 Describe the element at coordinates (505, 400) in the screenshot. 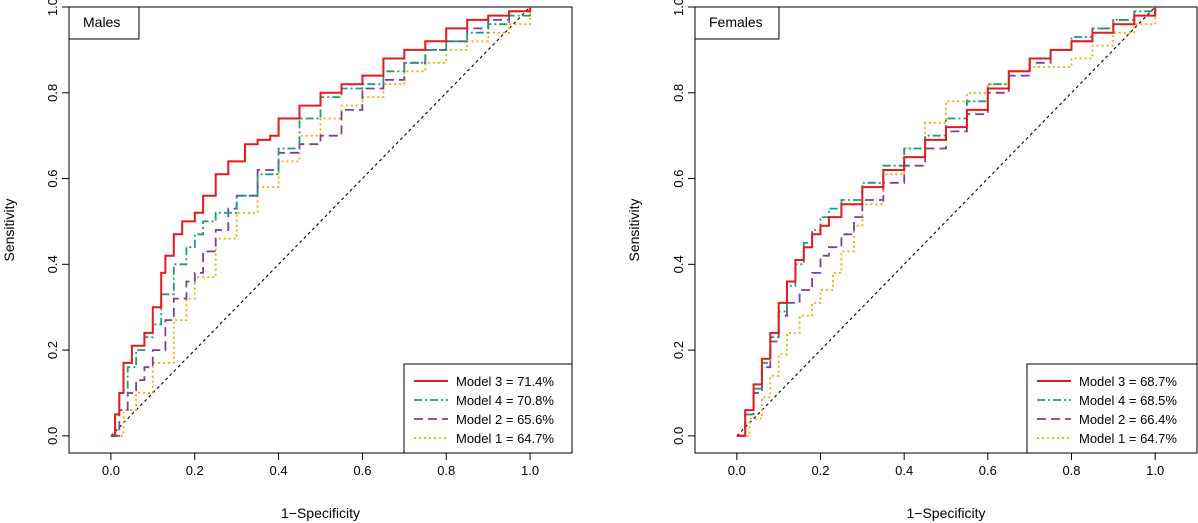

I see `legend-entry: Model 4 = 70.8%` at that location.